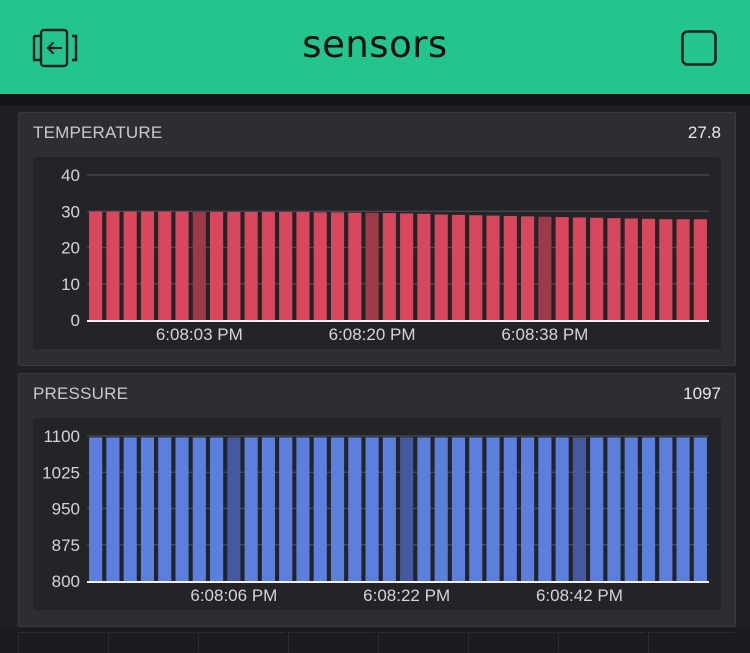  I want to click on header-divider, so click(375, 100).